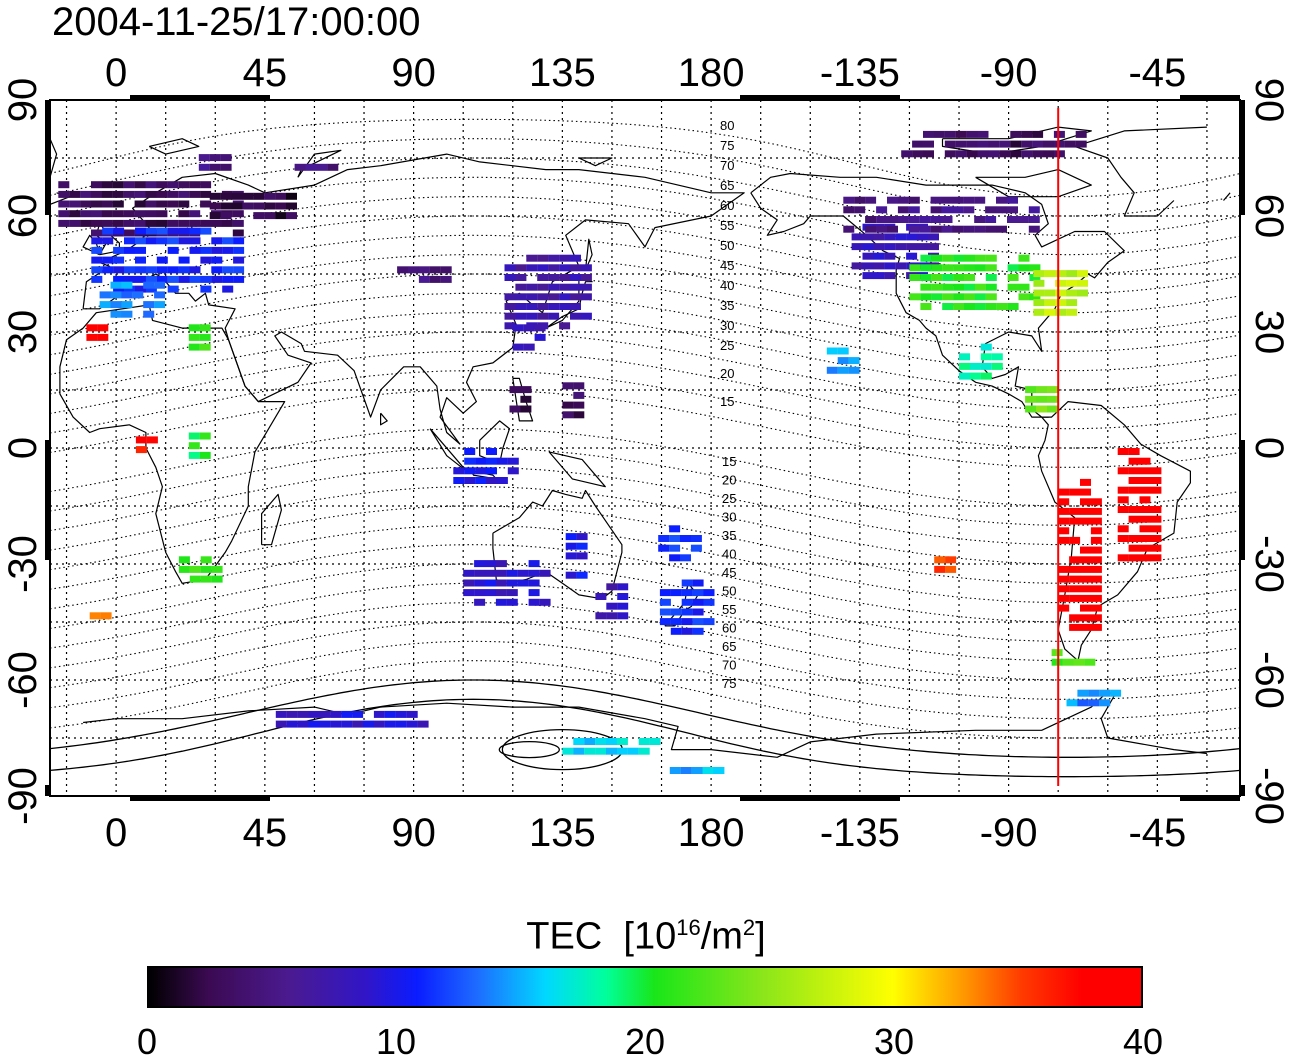 The height and width of the screenshot is (1062, 1292). What do you see at coordinates (23, 564) in the screenshot?
I see `lat-tick-left: -30` at bounding box center [23, 564].